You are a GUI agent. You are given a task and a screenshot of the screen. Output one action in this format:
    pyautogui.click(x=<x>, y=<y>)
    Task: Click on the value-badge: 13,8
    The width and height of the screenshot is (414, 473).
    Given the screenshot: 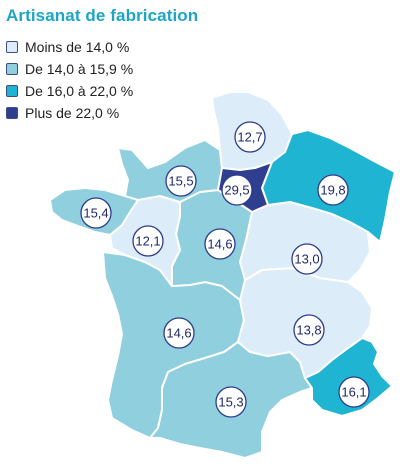 What is the action you would take?
    pyautogui.click(x=309, y=330)
    